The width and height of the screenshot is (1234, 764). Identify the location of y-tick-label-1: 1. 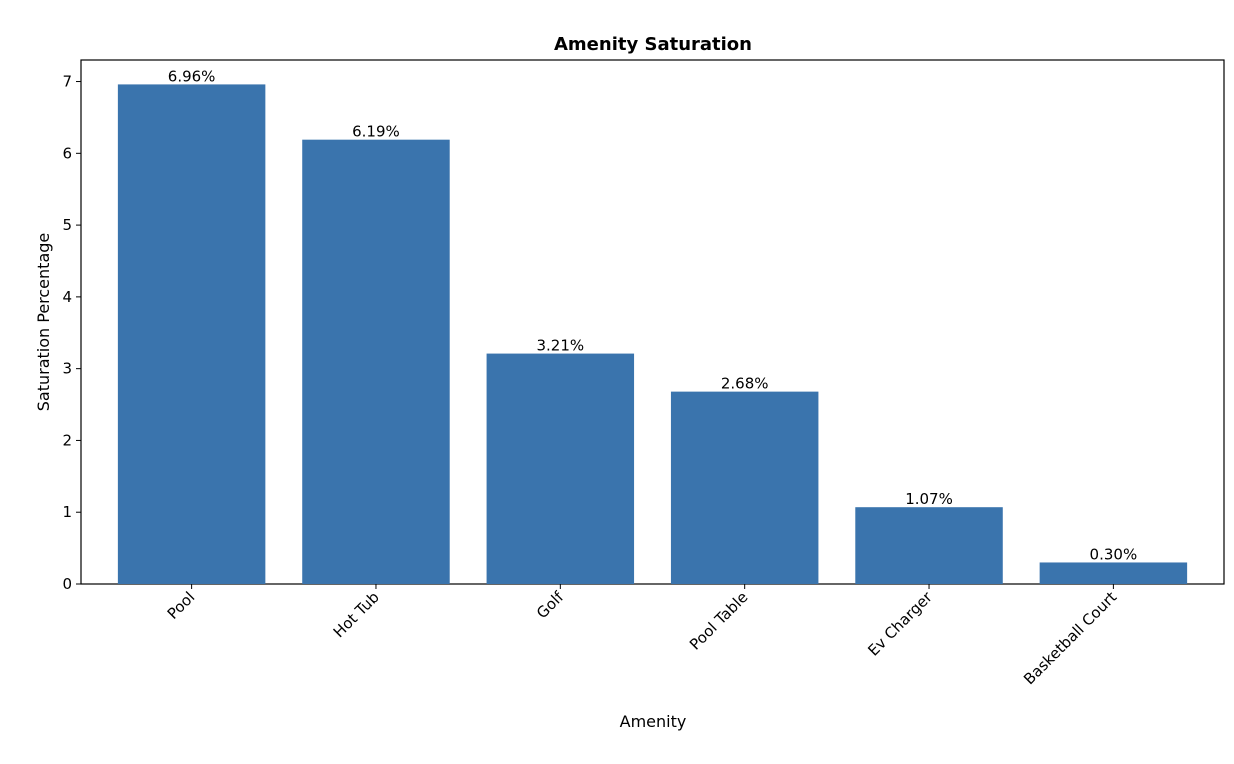
(67, 512).